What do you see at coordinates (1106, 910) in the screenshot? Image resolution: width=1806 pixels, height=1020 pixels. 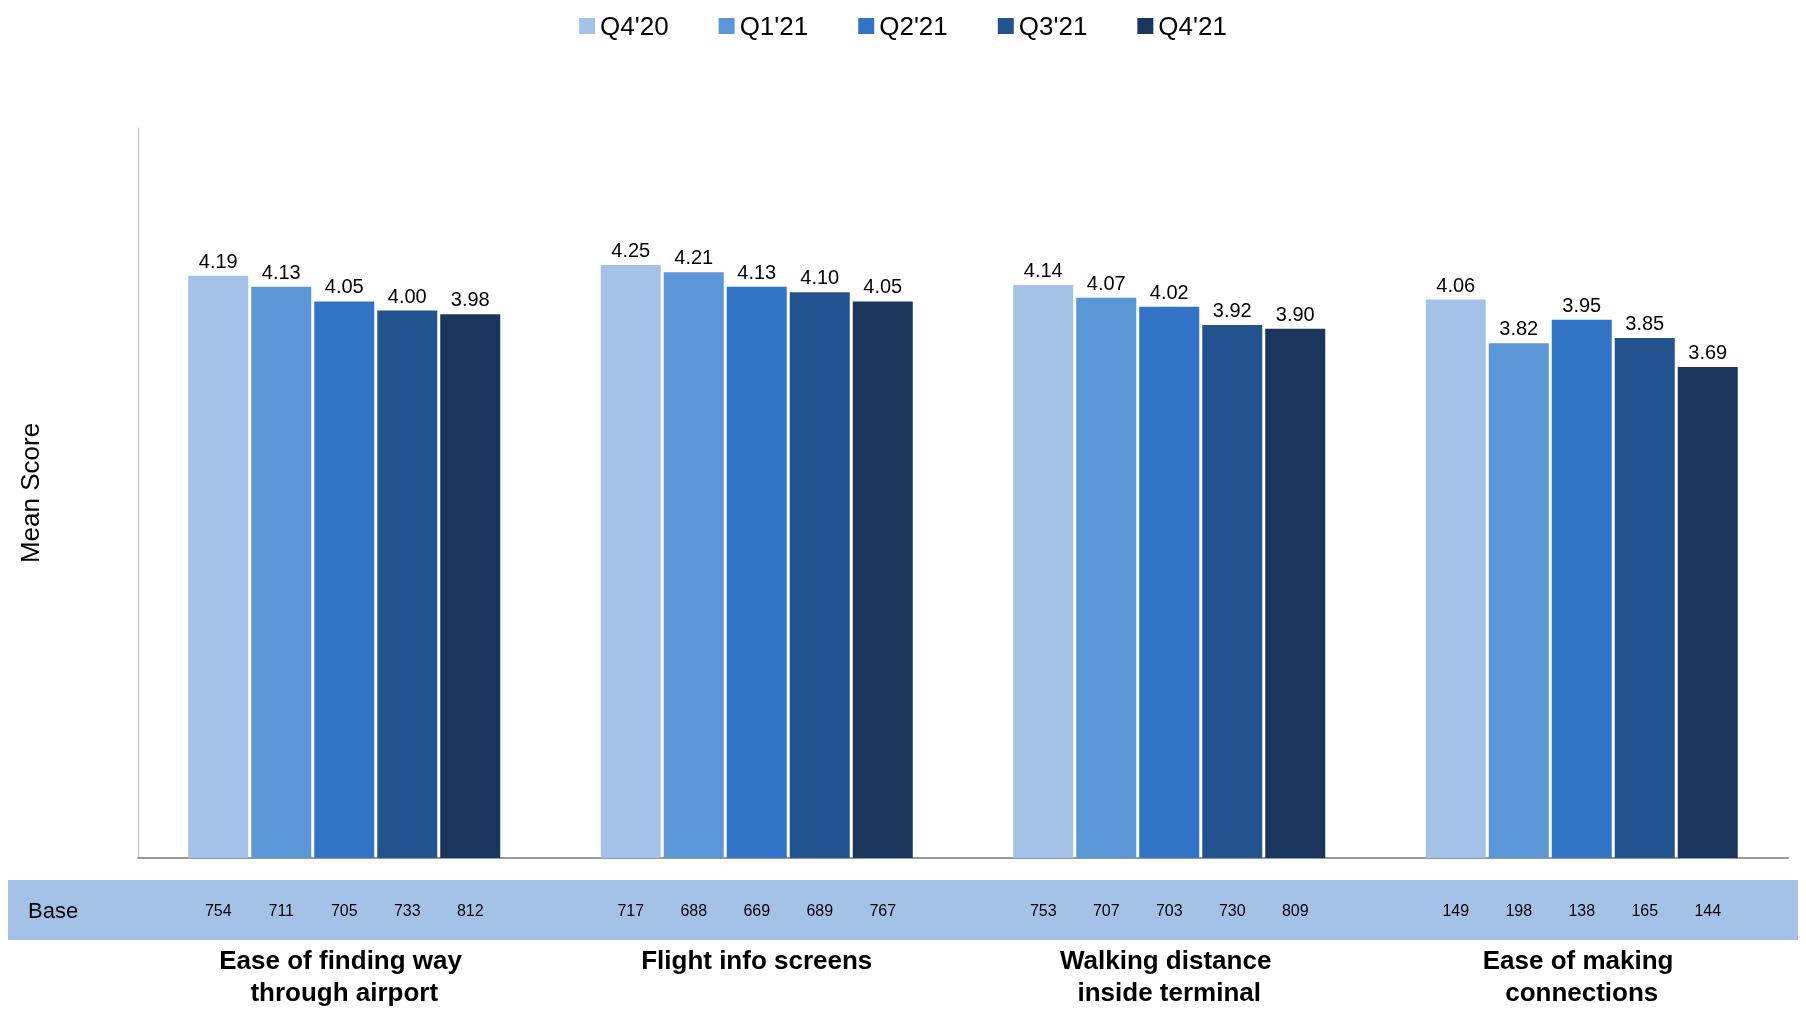 I see `text: 707` at bounding box center [1106, 910].